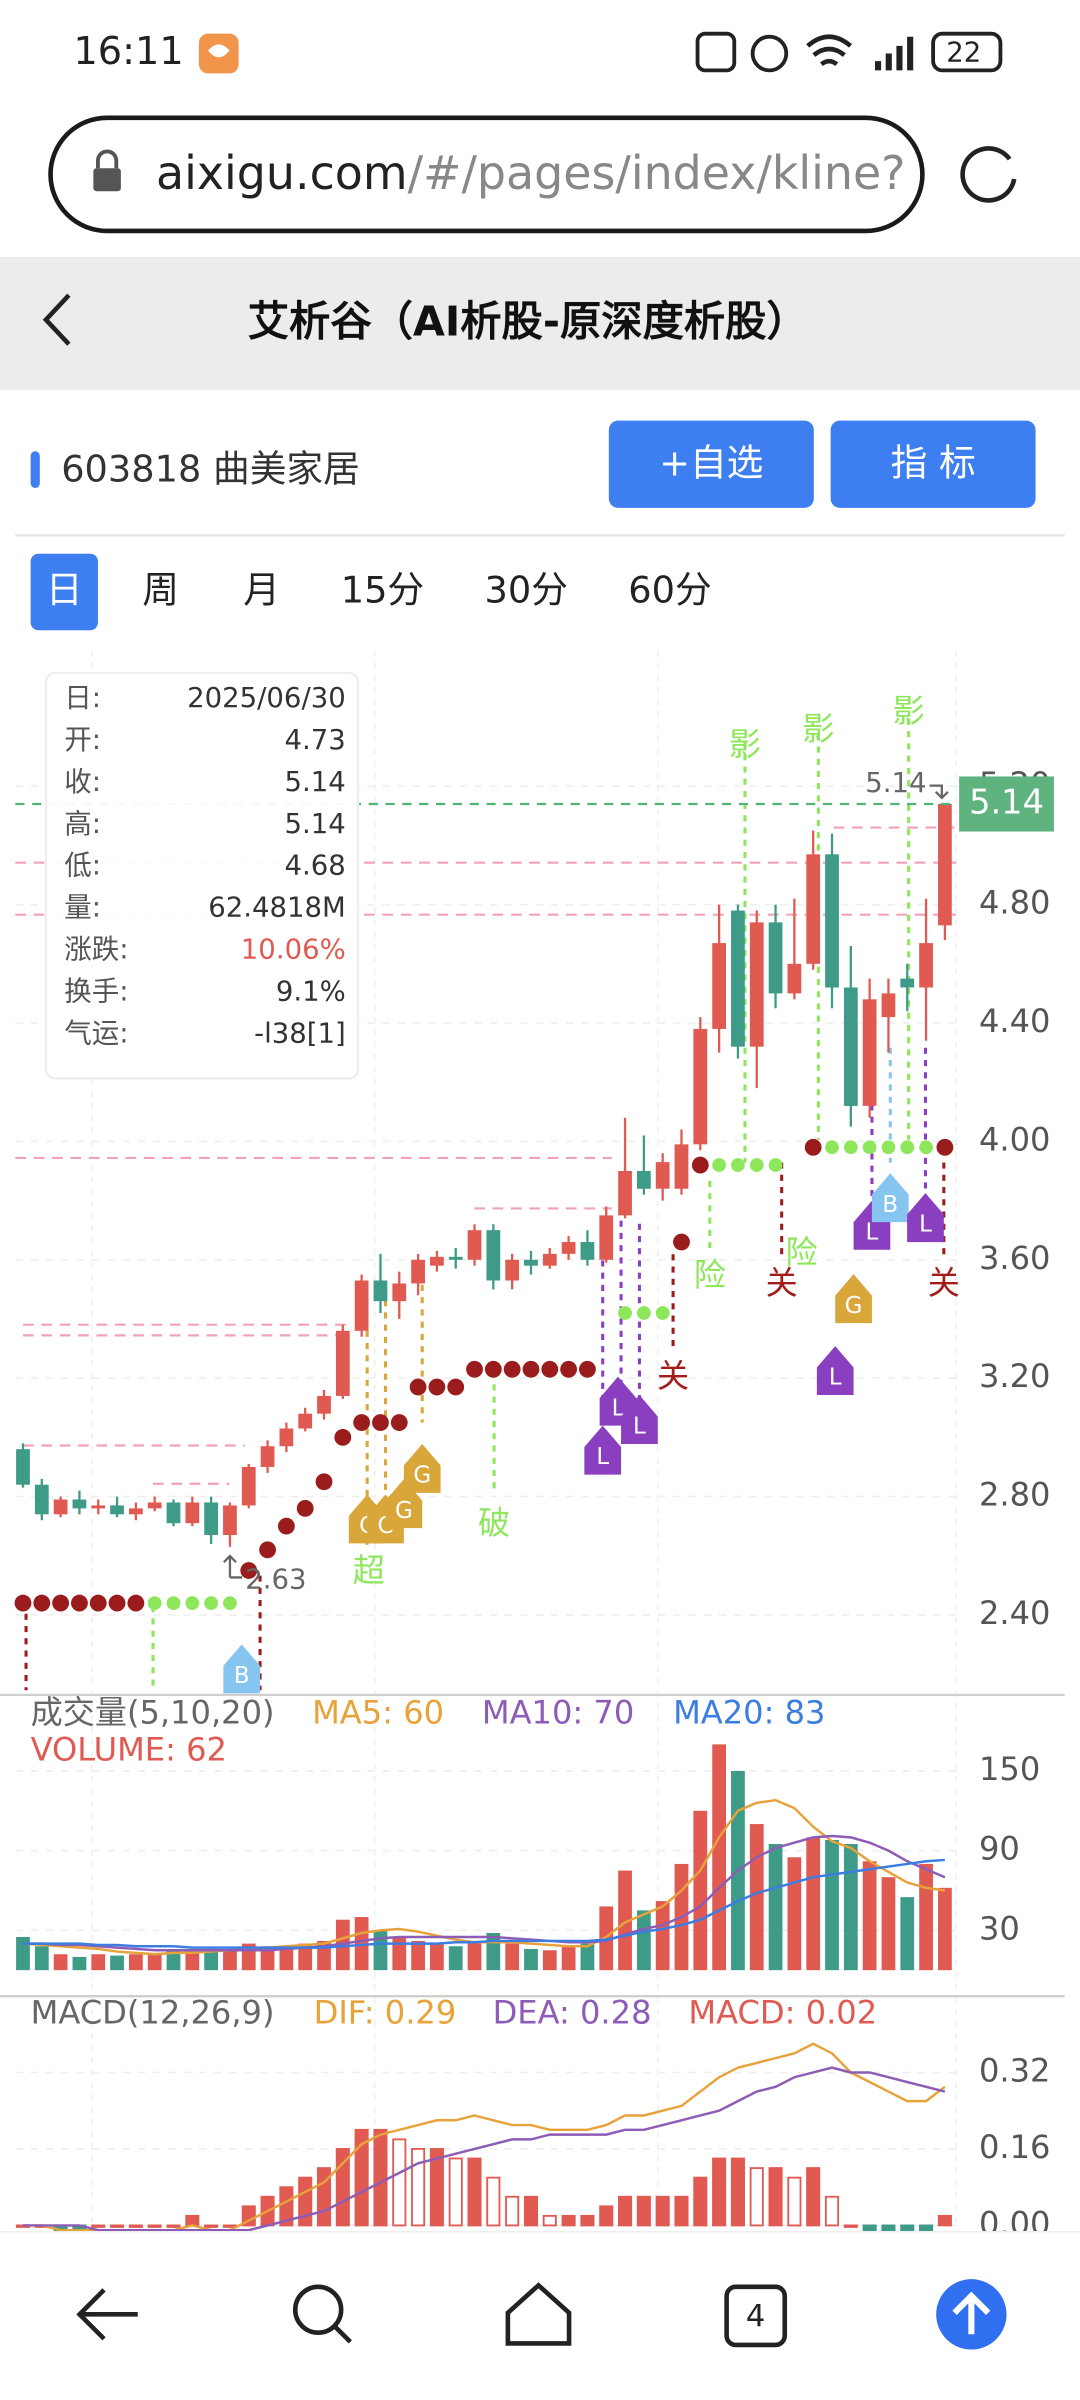  What do you see at coordinates (618, 1408) in the screenshot?
I see `badge-label: L` at bounding box center [618, 1408].